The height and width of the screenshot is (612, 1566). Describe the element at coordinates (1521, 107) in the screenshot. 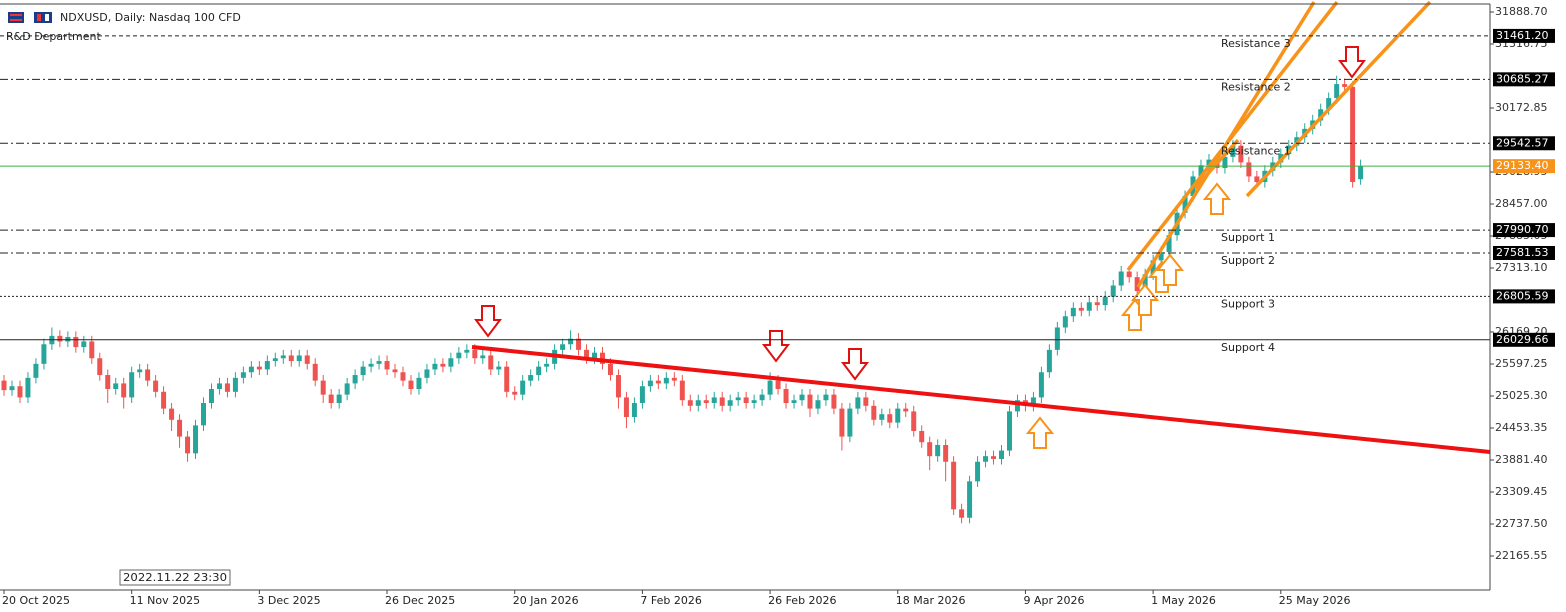

I see `y-tick-label: 30172.85` at that location.